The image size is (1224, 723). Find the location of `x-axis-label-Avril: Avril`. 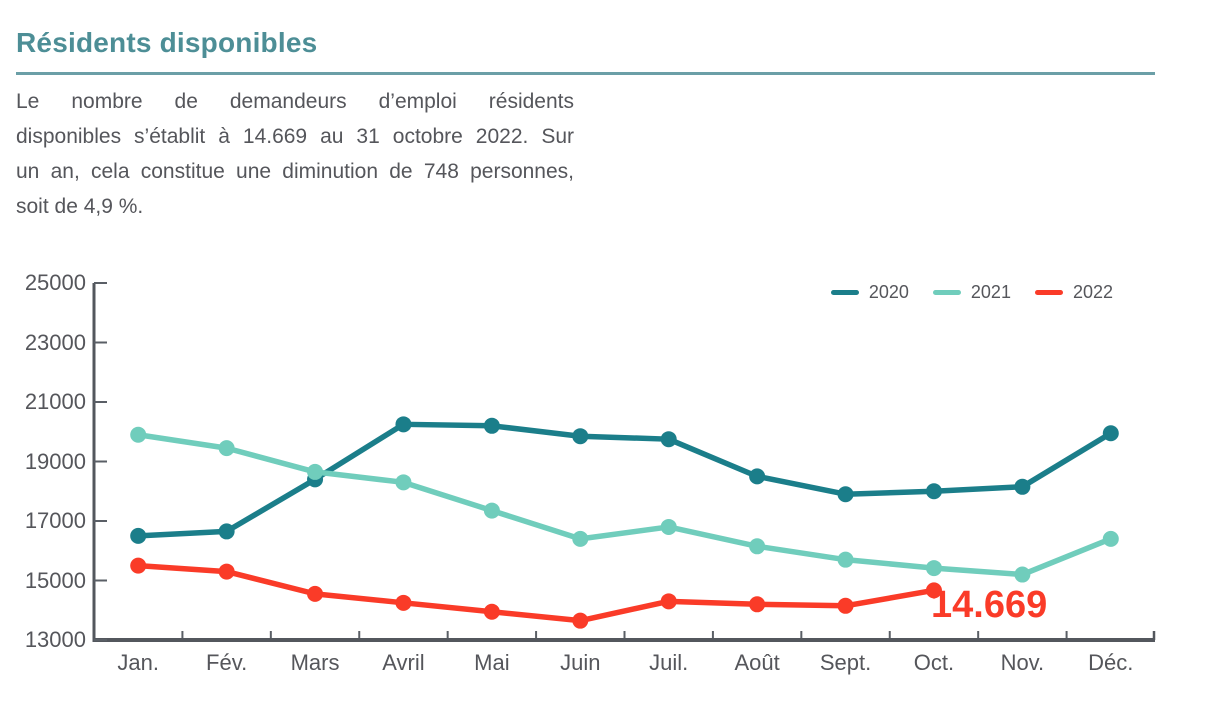

x-axis-label-Avril: Avril is located at coordinates (403, 662).